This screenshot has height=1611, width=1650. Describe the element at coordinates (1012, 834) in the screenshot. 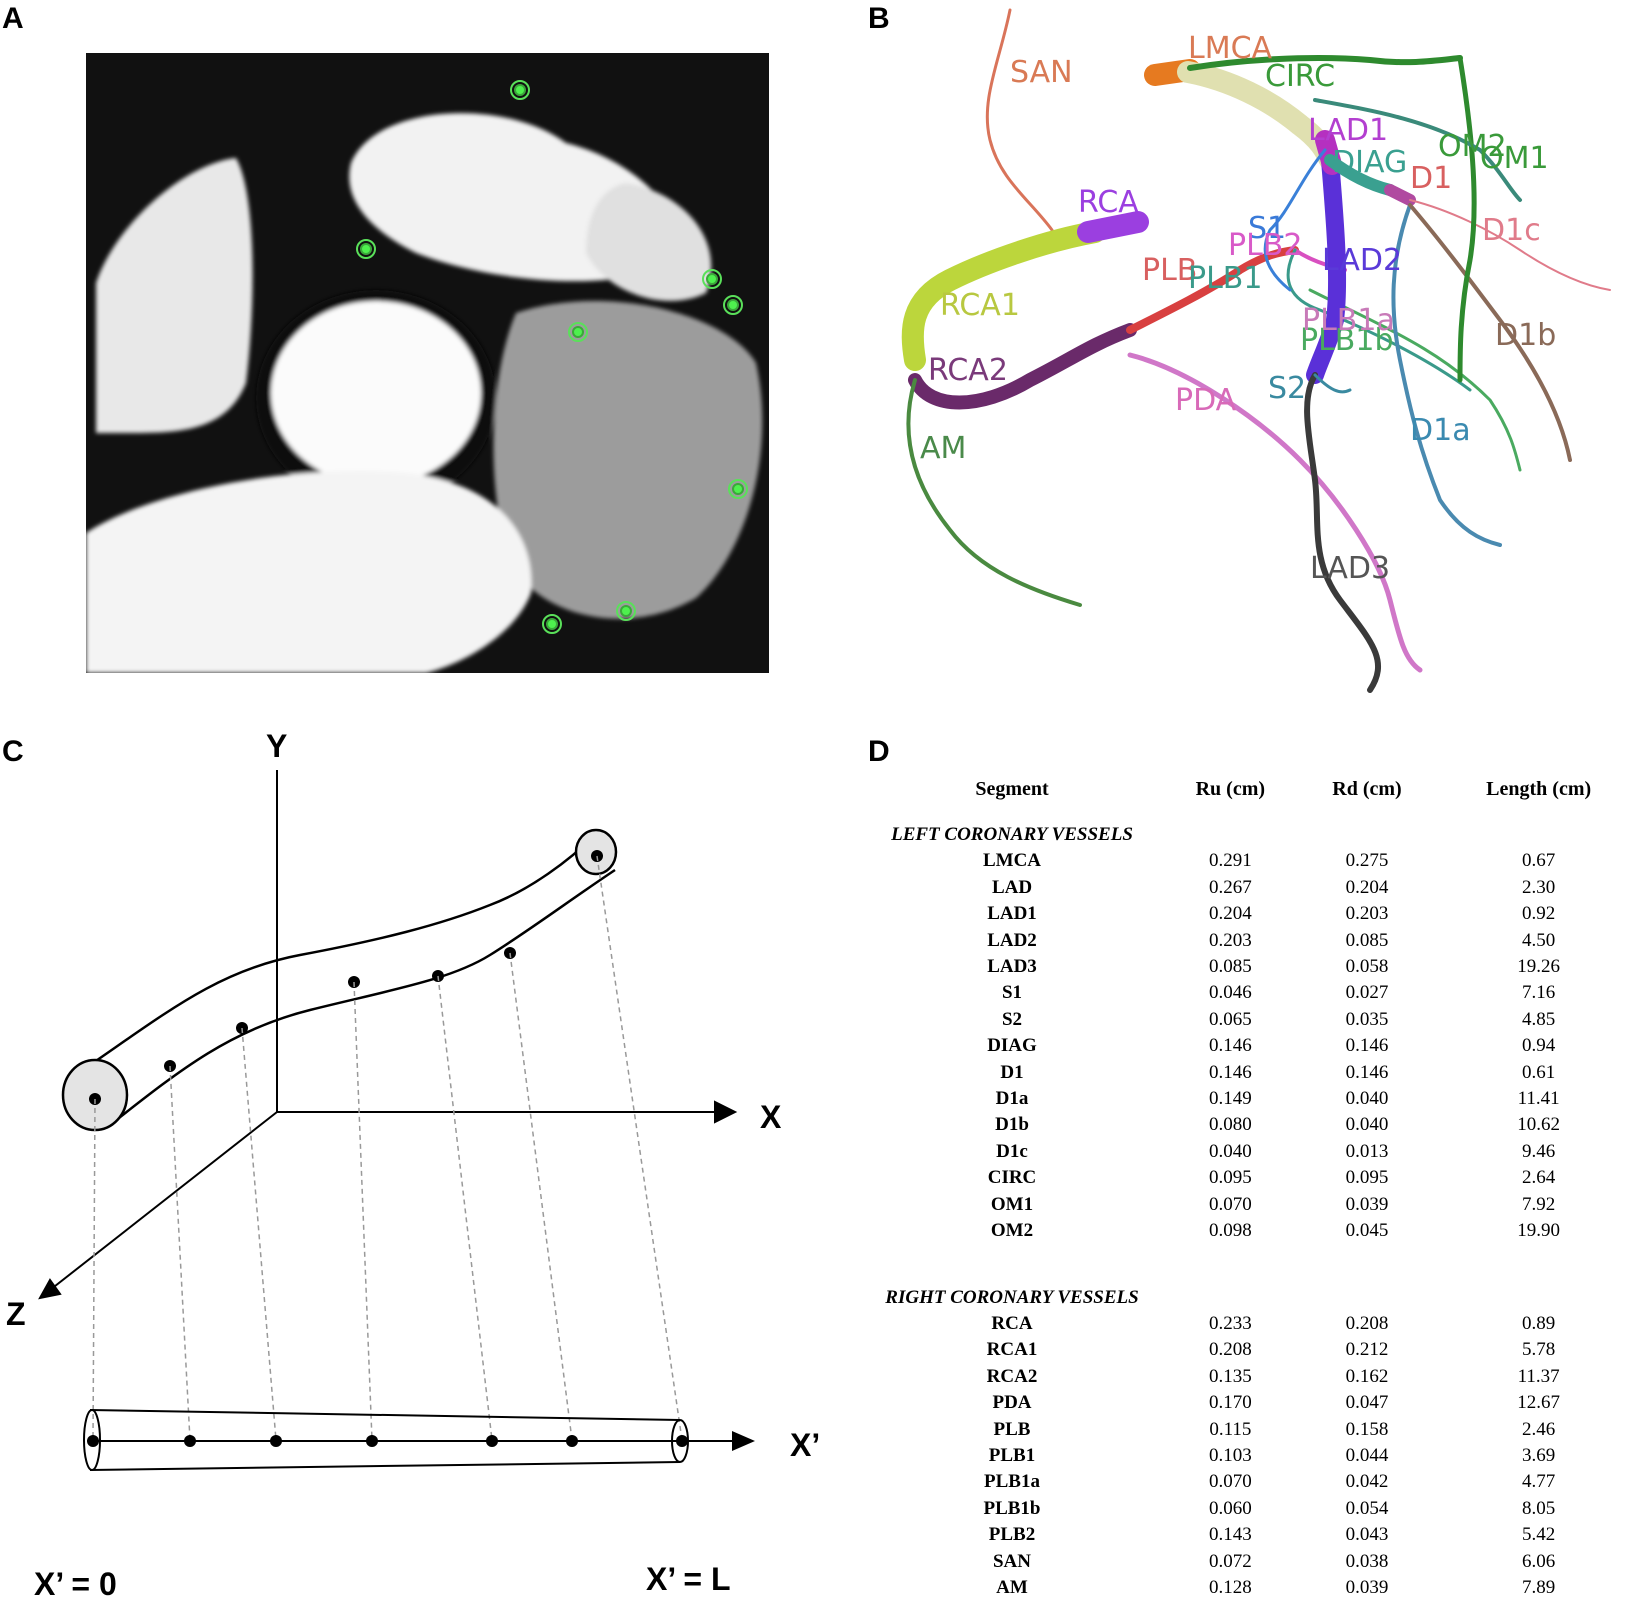

I see `group-label: LEFT CORONARY VESSELS` at that location.